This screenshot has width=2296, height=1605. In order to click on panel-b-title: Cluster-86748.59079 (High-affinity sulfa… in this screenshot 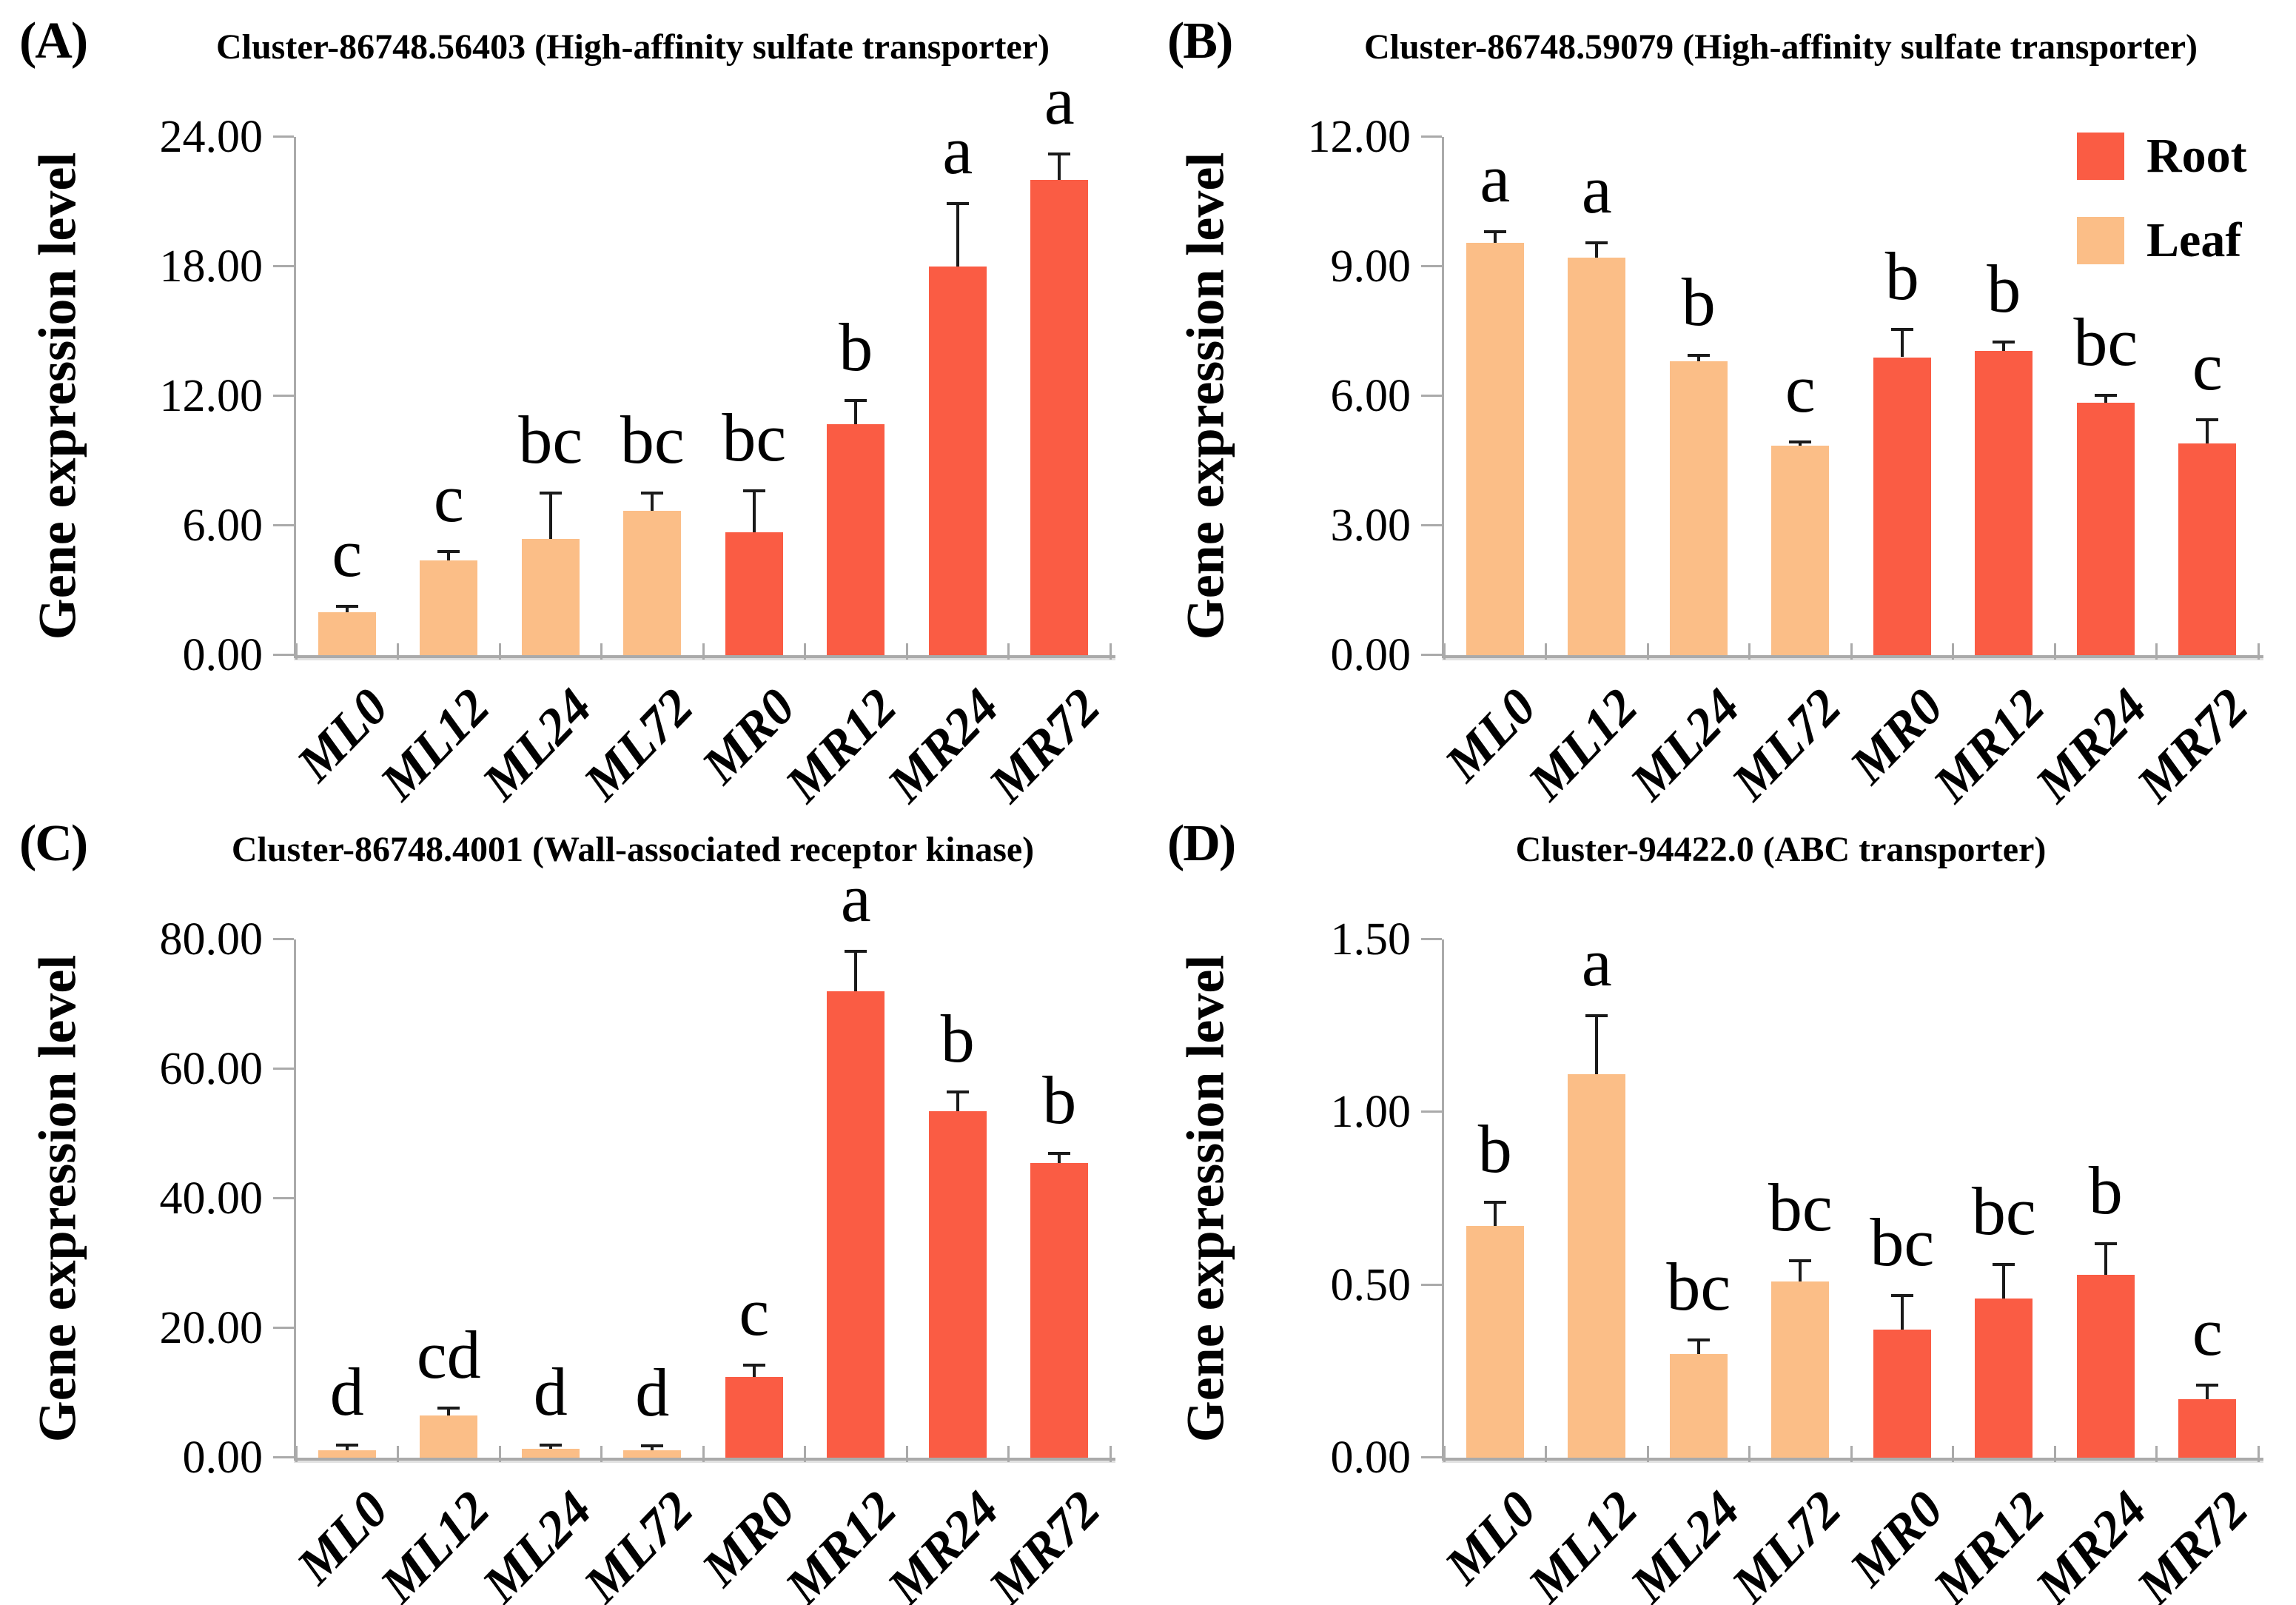, I will do `click(1780, 47)`.